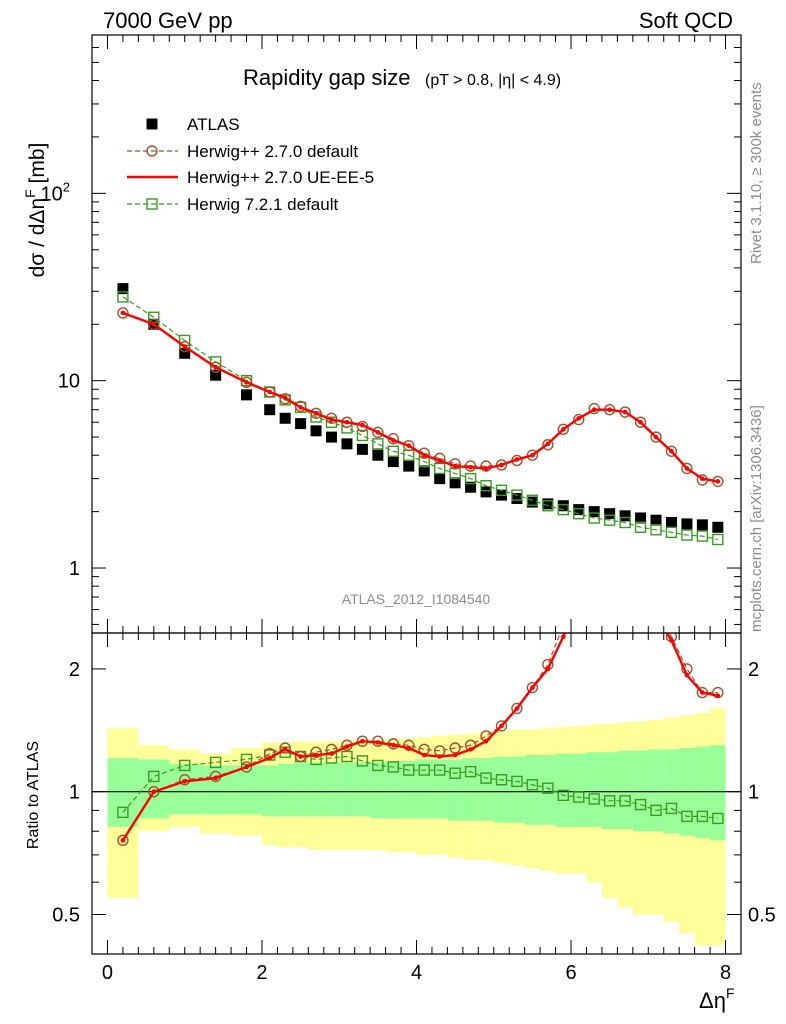 The height and width of the screenshot is (1024, 786). What do you see at coordinates (416, 973) in the screenshot?
I see `x-tick-label: 4` at bounding box center [416, 973].